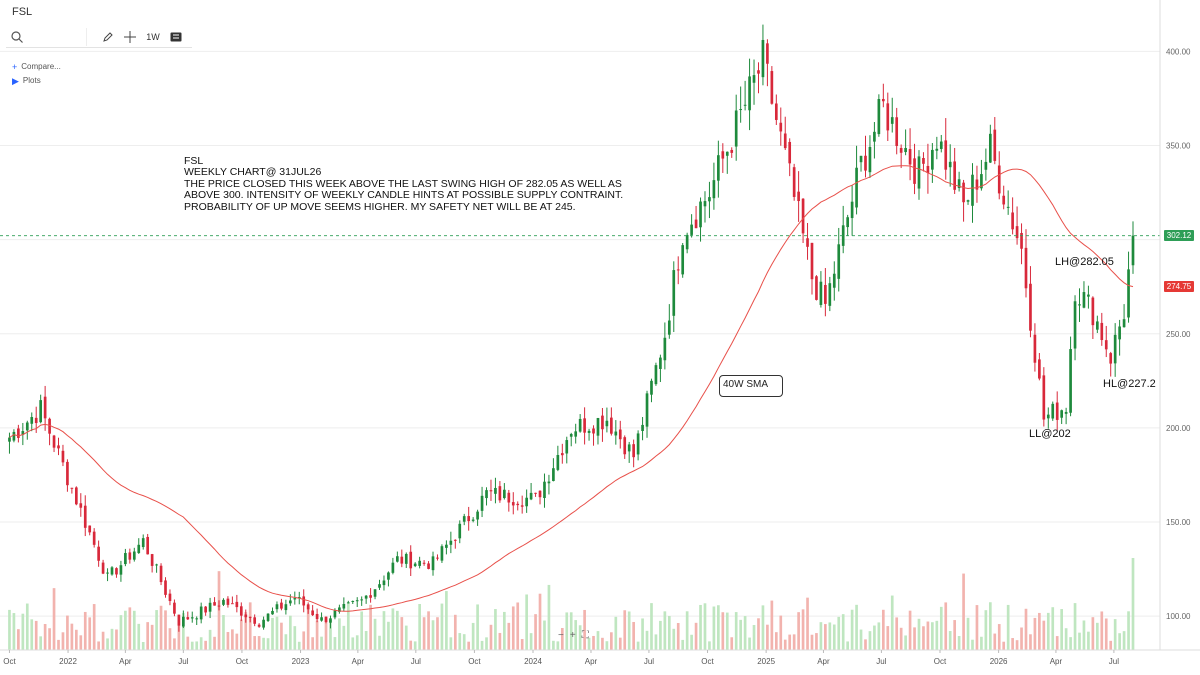 This screenshot has width=1200, height=675. I want to click on draw-button, so click(108, 37).